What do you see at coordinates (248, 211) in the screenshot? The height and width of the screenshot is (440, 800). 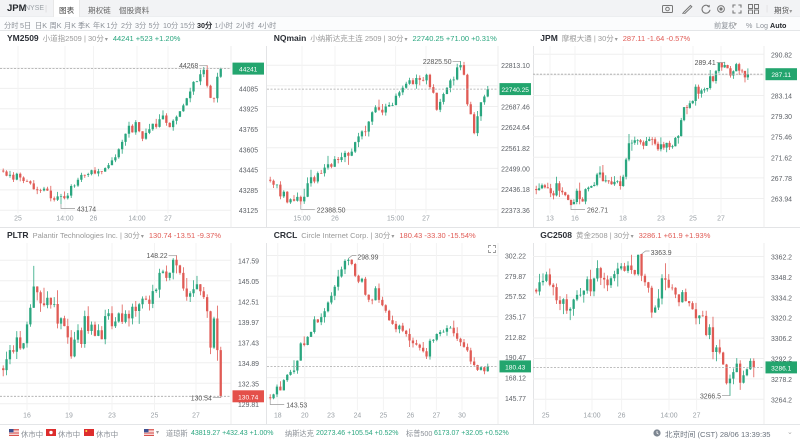 I see `svg-text: 43125` at bounding box center [248, 211].